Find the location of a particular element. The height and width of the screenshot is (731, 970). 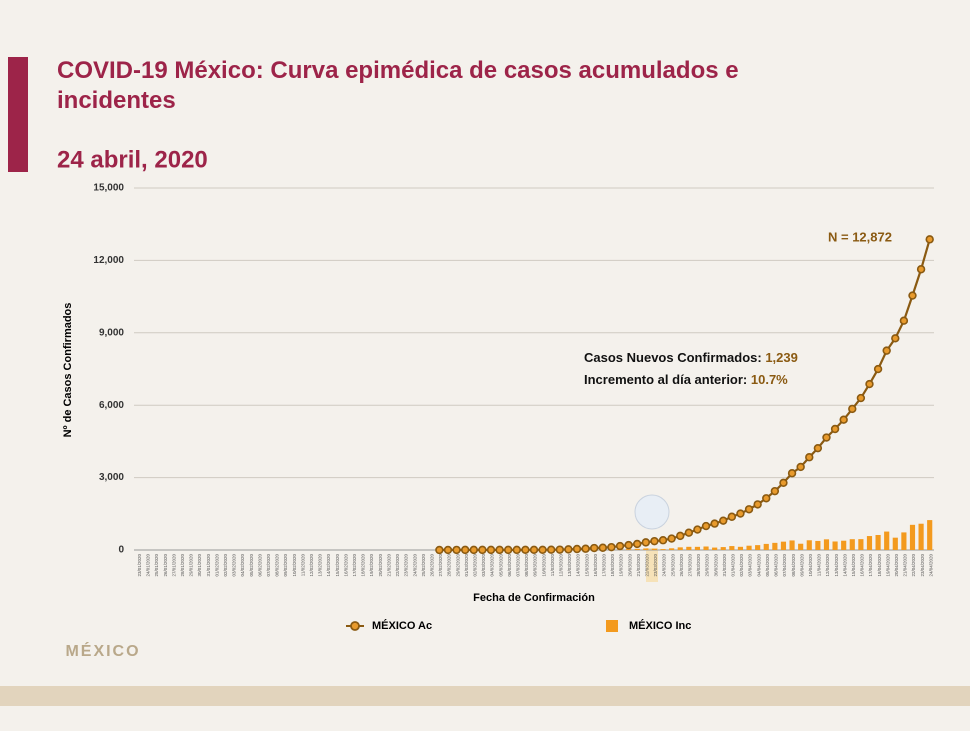

x-tick-label: 13/02/2020 is located at coordinates (320, 565).